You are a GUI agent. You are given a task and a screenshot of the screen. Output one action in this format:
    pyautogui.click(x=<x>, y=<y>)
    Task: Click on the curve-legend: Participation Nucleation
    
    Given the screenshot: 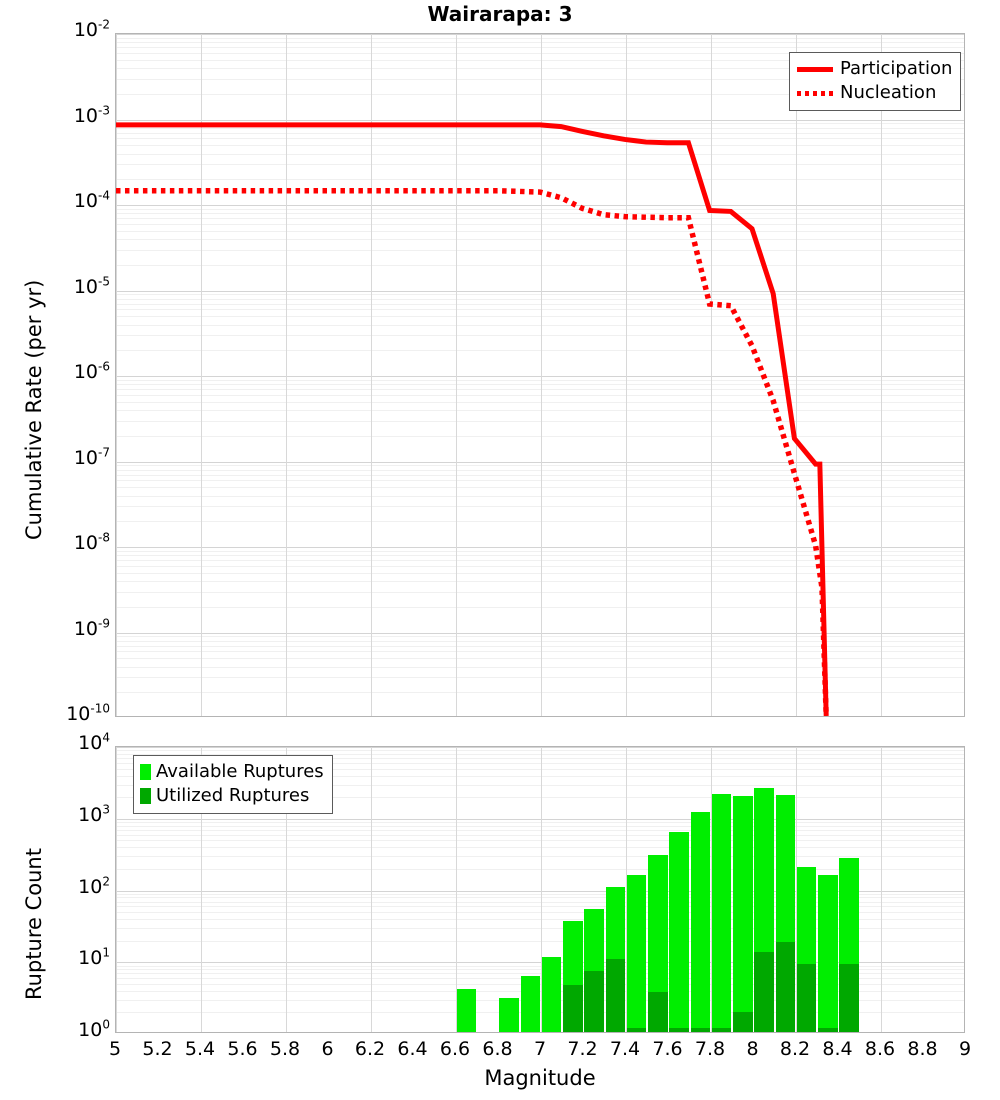 What is the action you would take?
    pyautogui.click(x=875, y=81)
    